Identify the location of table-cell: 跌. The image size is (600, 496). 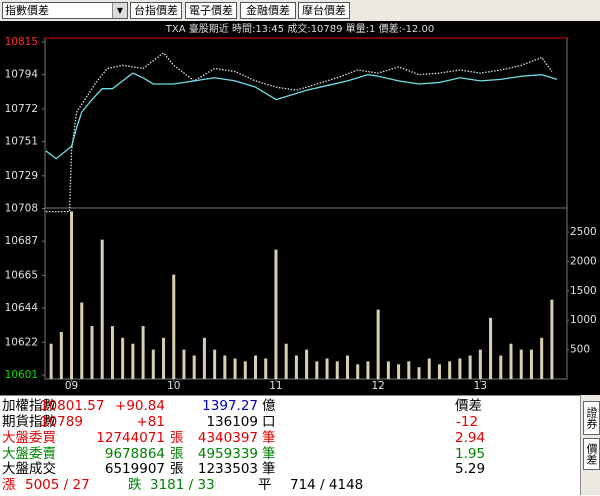
(135, 485).